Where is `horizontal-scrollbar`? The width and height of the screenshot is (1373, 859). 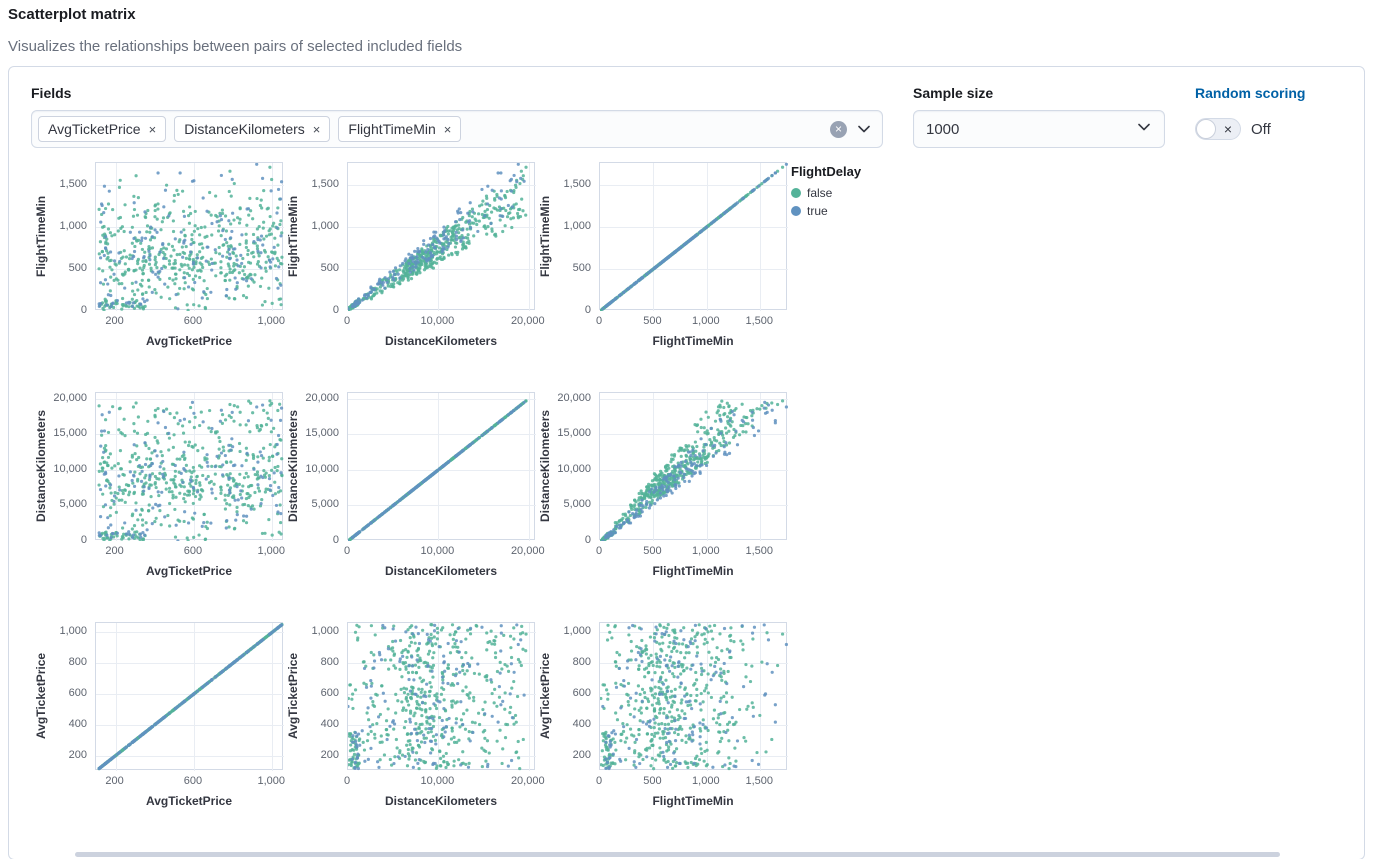
horizontal-scrollbar is located at coordinates (677, 854).